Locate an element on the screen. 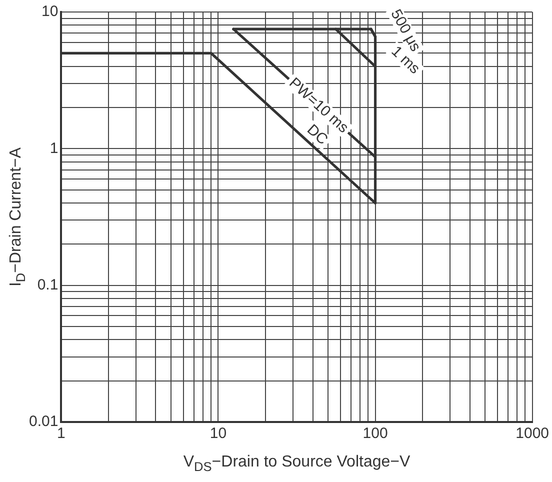  x-tick-label: 100 is located at coordinates (375, 433).